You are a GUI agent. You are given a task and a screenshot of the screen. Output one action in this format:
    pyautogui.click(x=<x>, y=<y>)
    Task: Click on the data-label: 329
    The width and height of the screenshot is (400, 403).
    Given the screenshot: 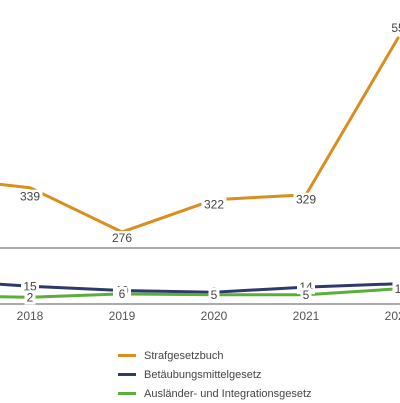 What is the action you would take?
    pyautogui.click(x=306, y=200)
    